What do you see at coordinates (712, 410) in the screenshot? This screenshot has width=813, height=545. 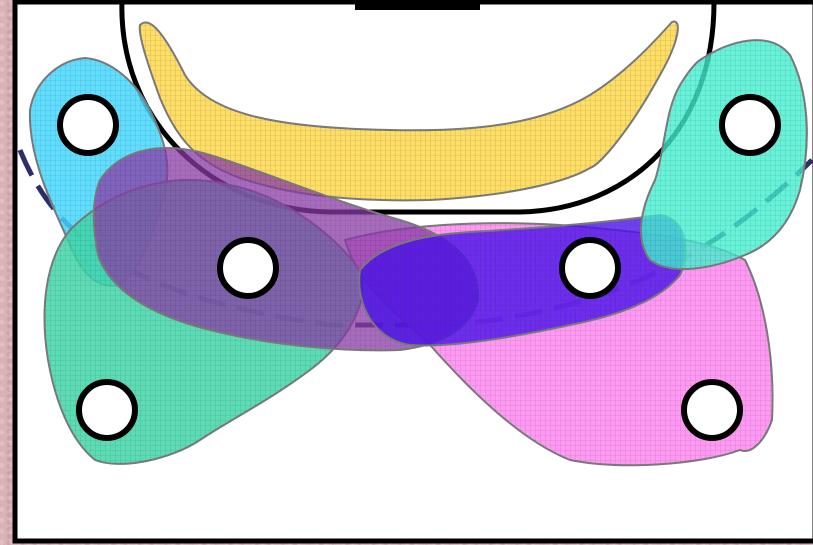 I see `marker-bottom-right` at bounding box center [712, 410].